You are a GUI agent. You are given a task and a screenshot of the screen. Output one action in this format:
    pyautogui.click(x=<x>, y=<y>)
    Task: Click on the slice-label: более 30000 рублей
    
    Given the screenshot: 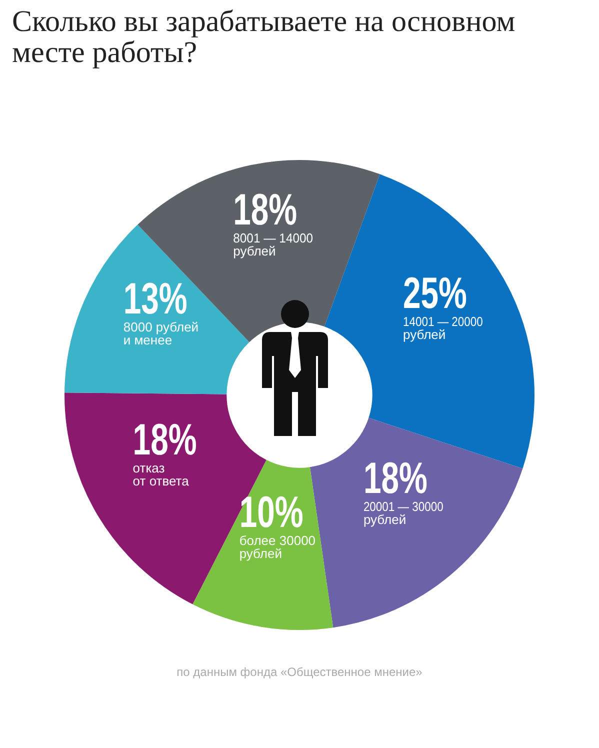 What is the action you would take?
    pyautogui.click(x=277, y=546)
    